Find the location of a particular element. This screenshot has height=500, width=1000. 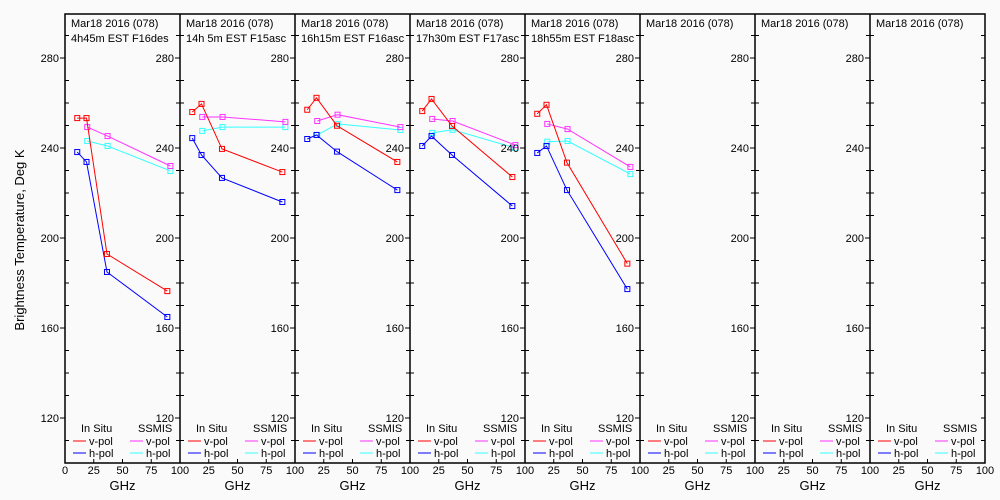

y-axis-label: Brightness Temperature, Deg K is located at coordinates (19, 239).